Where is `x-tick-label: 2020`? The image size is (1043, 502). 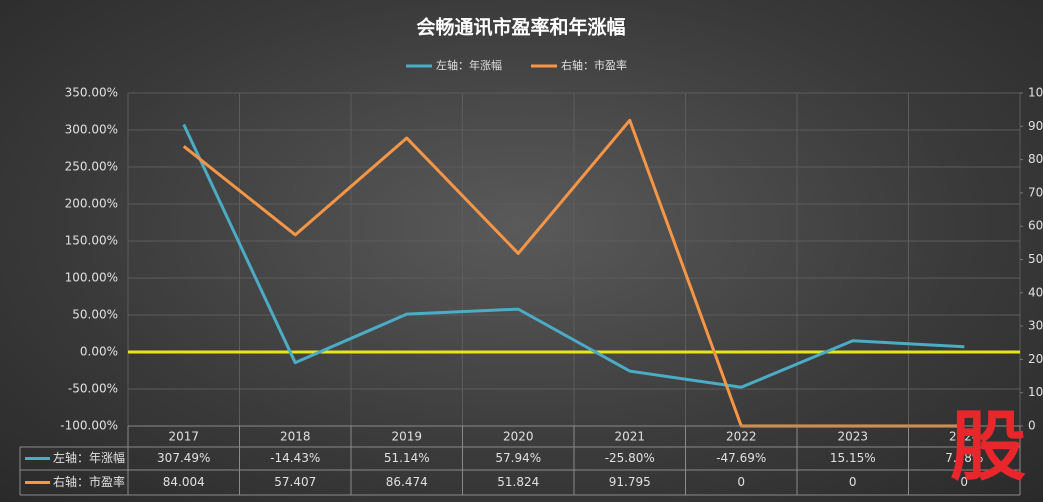
x-tick-label: 2020 is located at coordinates (518, 437).